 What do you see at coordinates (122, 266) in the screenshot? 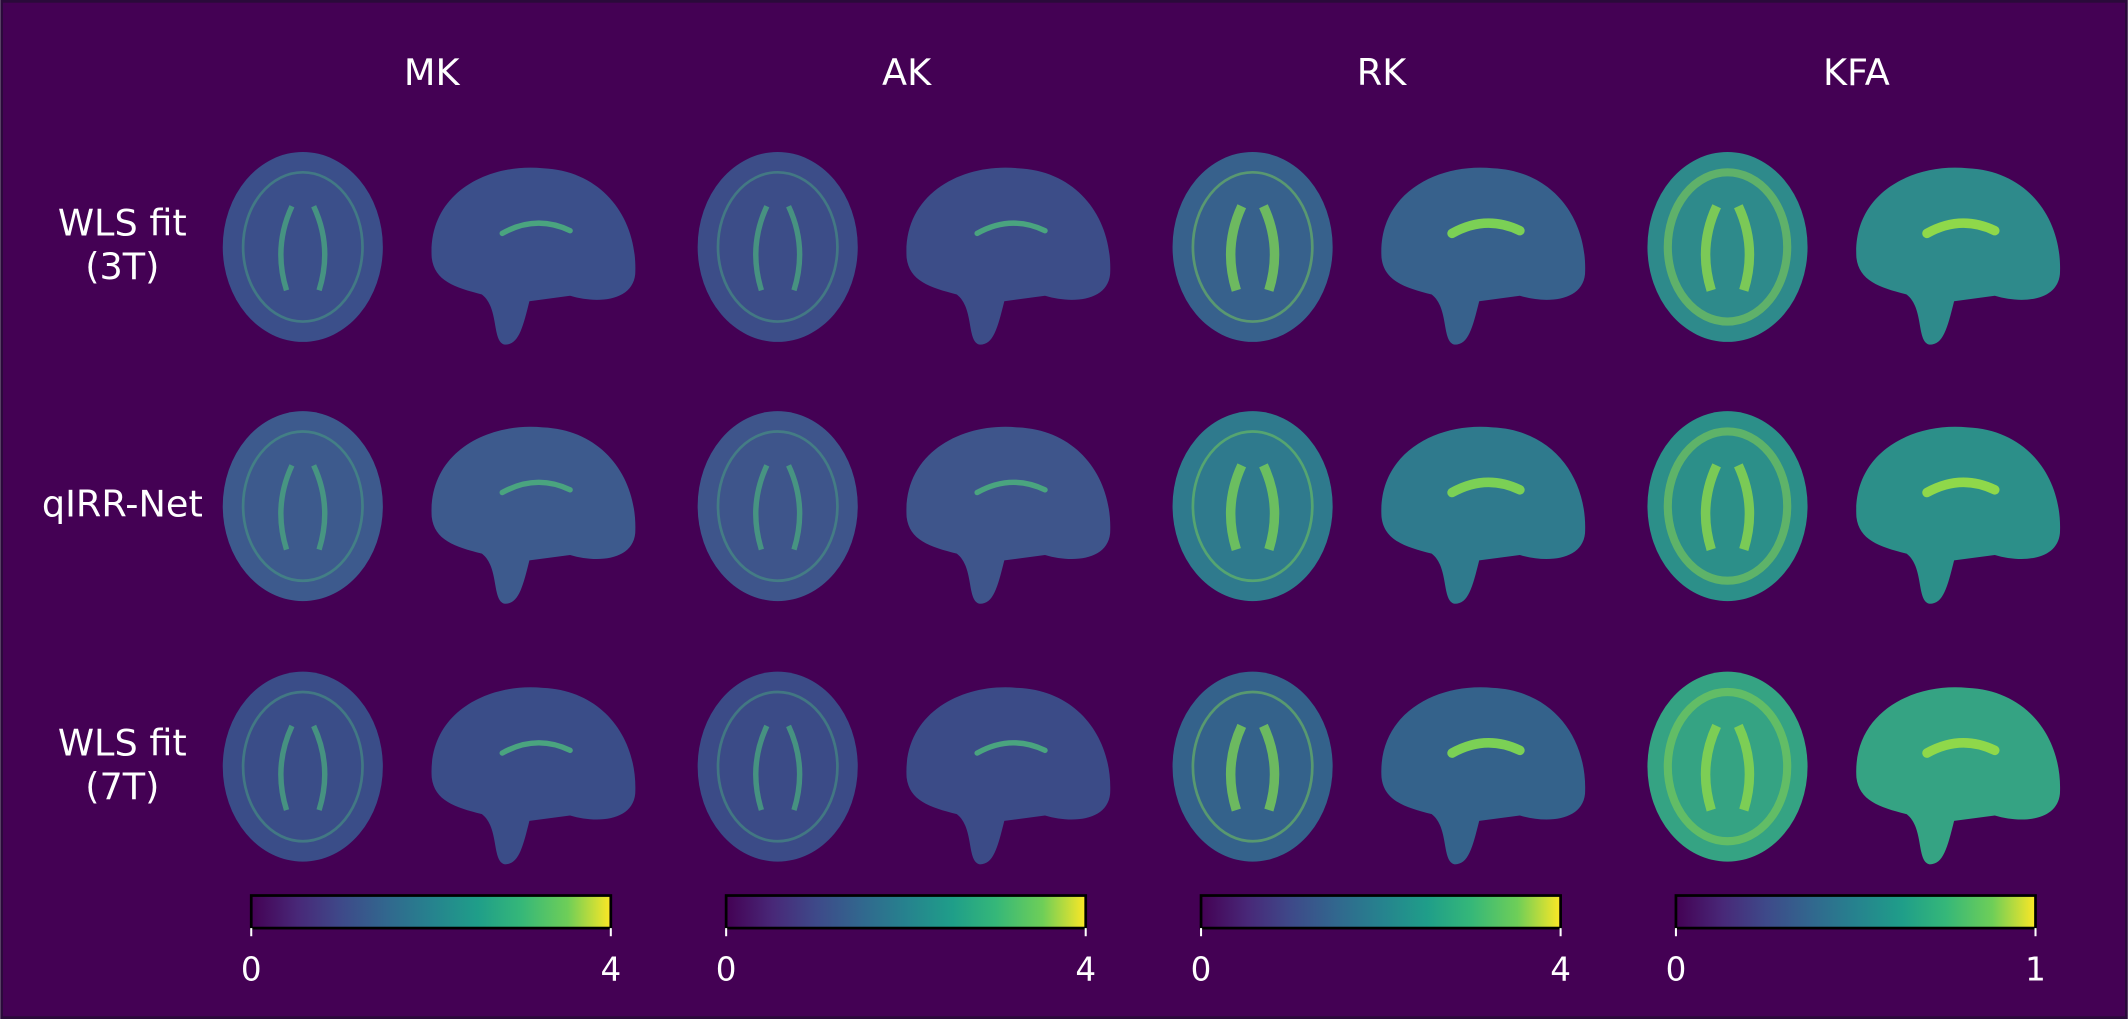
I see `row-label: (3T)` at bounding box center [122, 266].